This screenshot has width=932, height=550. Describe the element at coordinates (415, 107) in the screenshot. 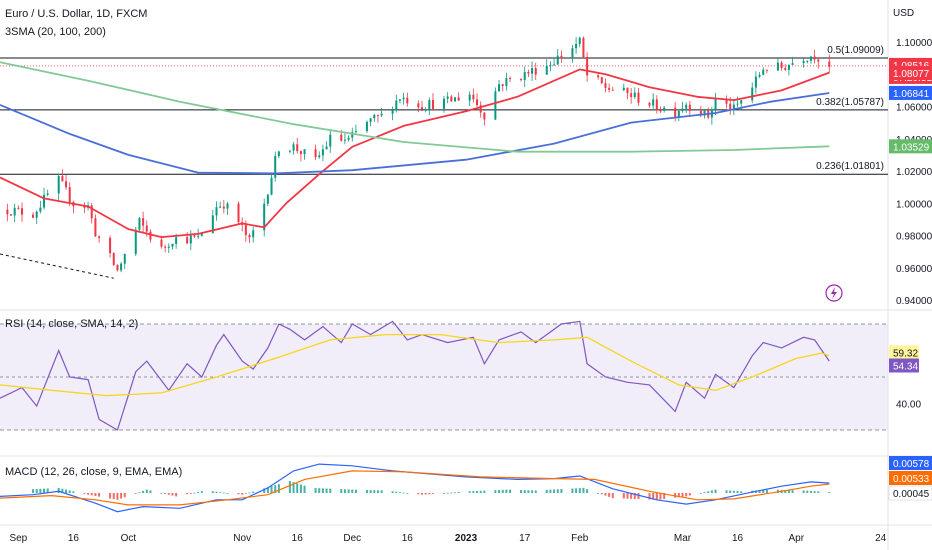

I see `sma-line` at that location.